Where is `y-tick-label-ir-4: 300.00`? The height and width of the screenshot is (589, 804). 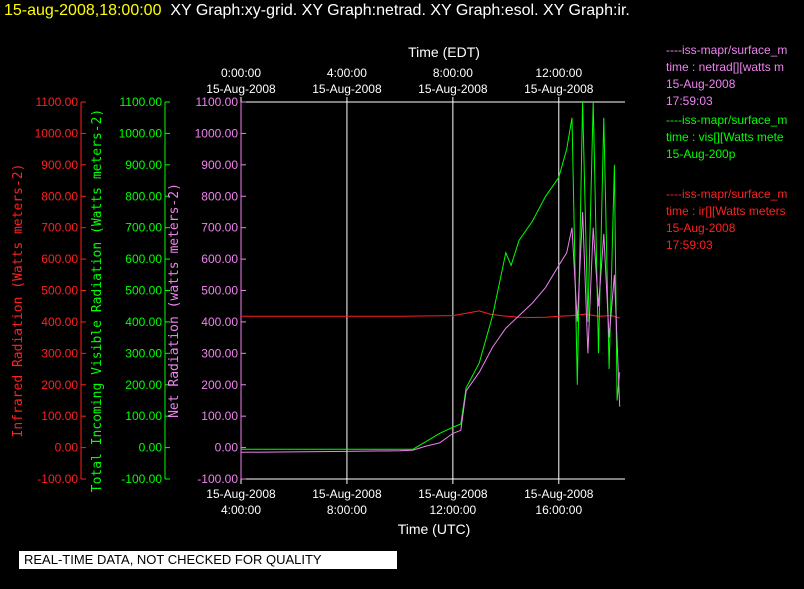
y-tick-label-ir-4: 300.00 is located at coordinates (59, 353).